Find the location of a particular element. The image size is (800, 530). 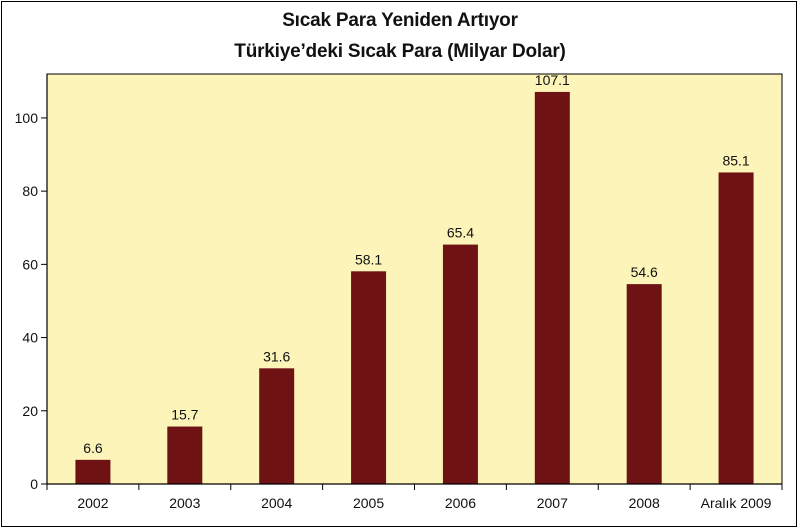

x-tick-label: 2003 is located at coordinates (184, 503).